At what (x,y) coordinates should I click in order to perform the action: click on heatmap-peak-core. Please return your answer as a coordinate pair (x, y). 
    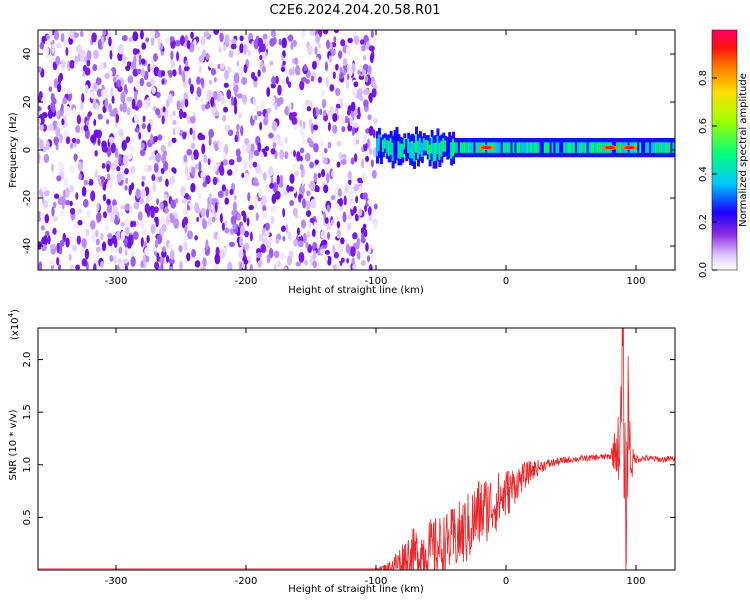
    Looking at the image, I should click on (610, 148).